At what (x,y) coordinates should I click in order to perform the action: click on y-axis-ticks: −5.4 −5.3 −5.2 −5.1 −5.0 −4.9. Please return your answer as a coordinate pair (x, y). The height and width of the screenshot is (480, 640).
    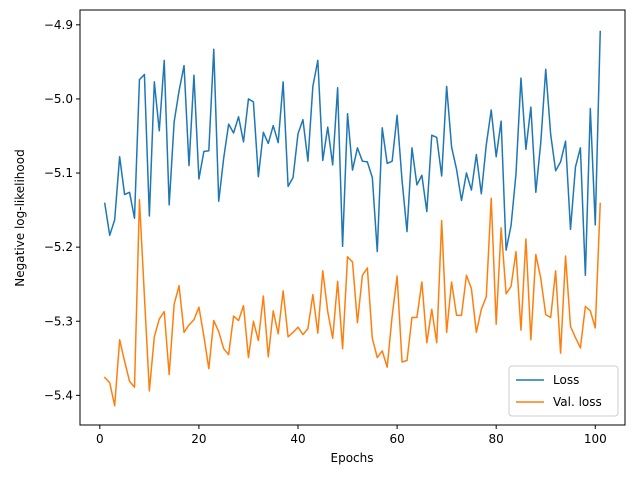
    Looking at the image, I should click on (62, 210).